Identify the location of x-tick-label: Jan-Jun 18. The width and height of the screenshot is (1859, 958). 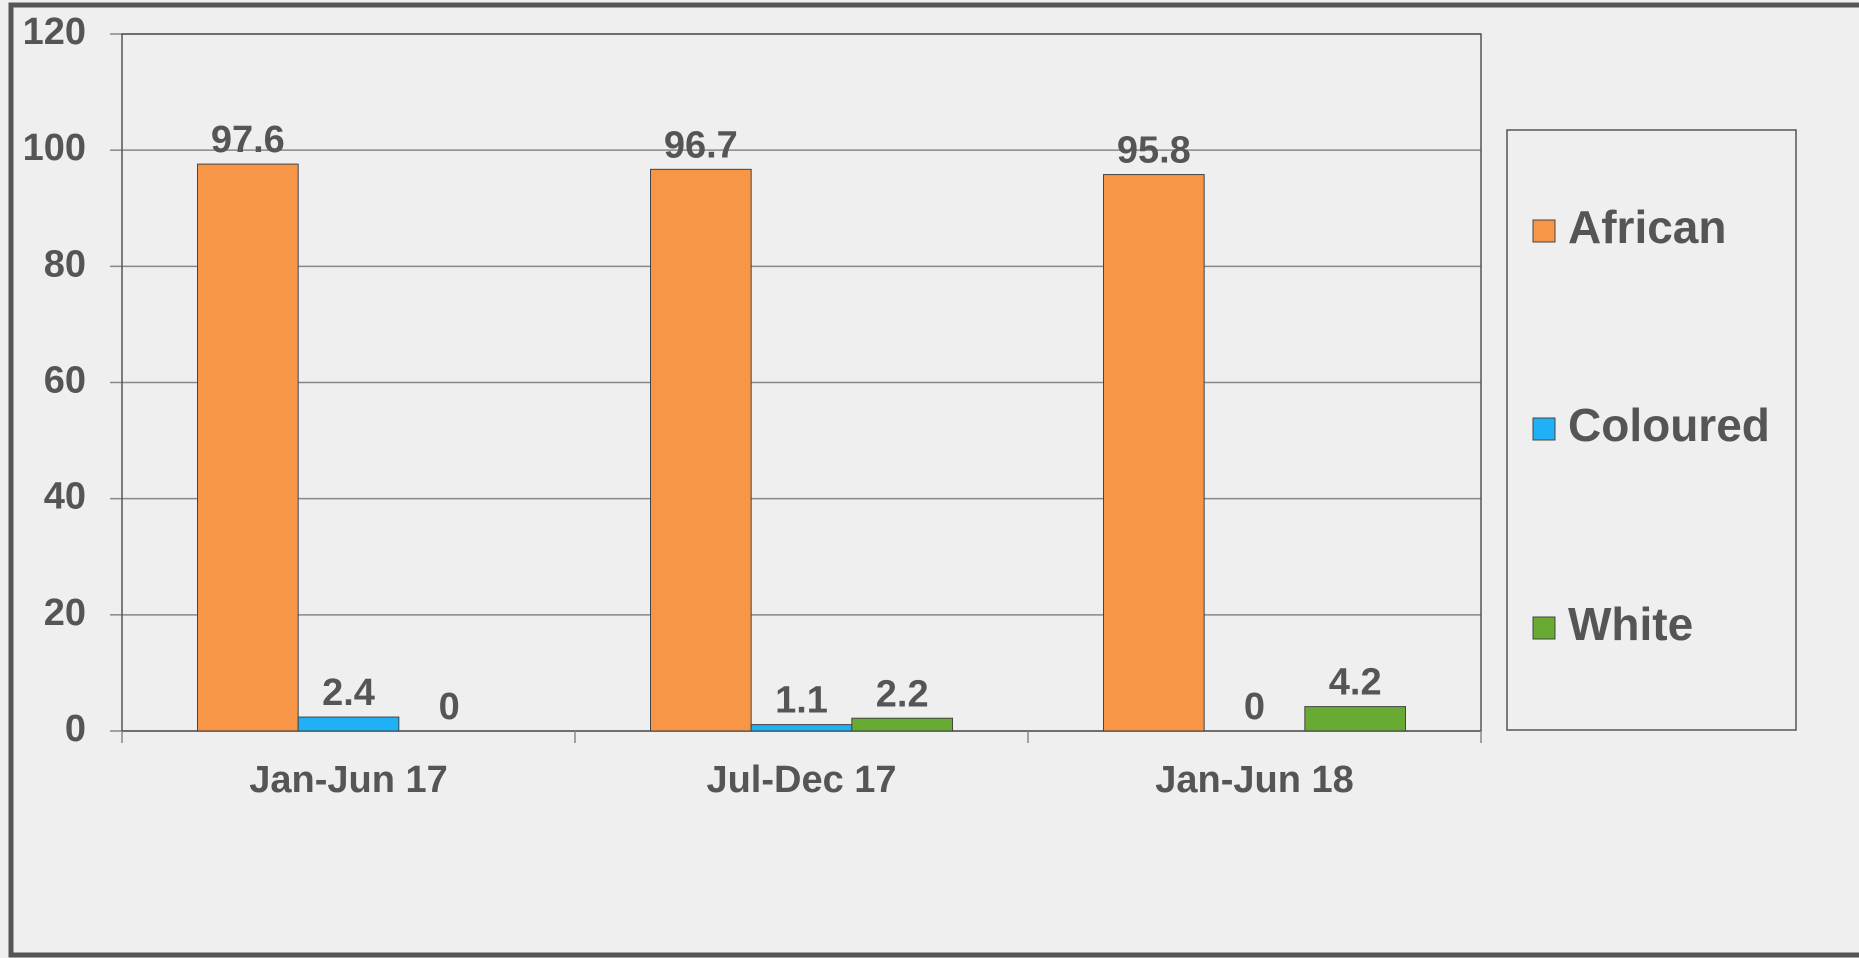
(1254, 780).